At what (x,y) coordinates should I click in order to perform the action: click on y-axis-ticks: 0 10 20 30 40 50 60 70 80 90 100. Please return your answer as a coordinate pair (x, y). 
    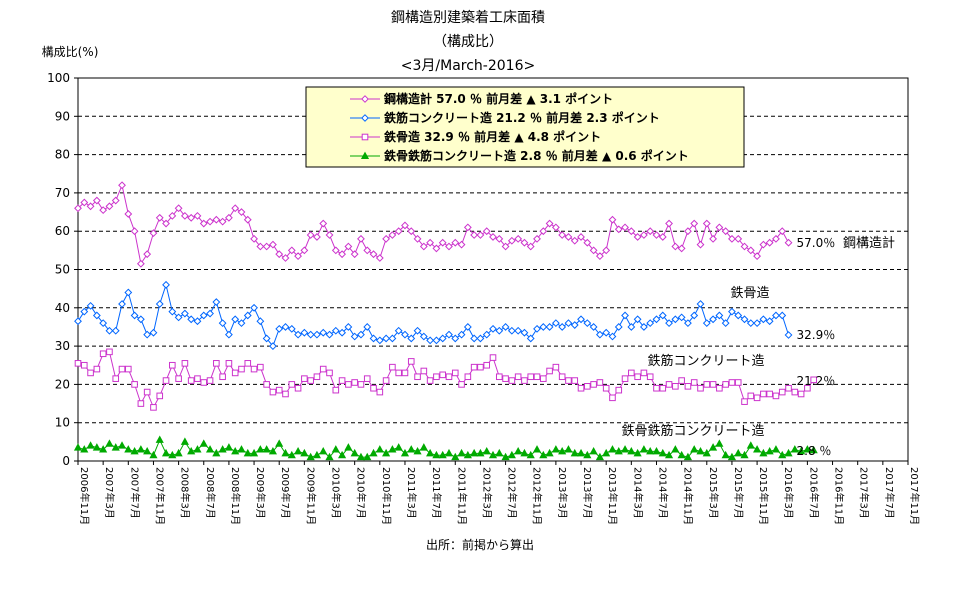
    Looking at the image, I should click on (62, 269).